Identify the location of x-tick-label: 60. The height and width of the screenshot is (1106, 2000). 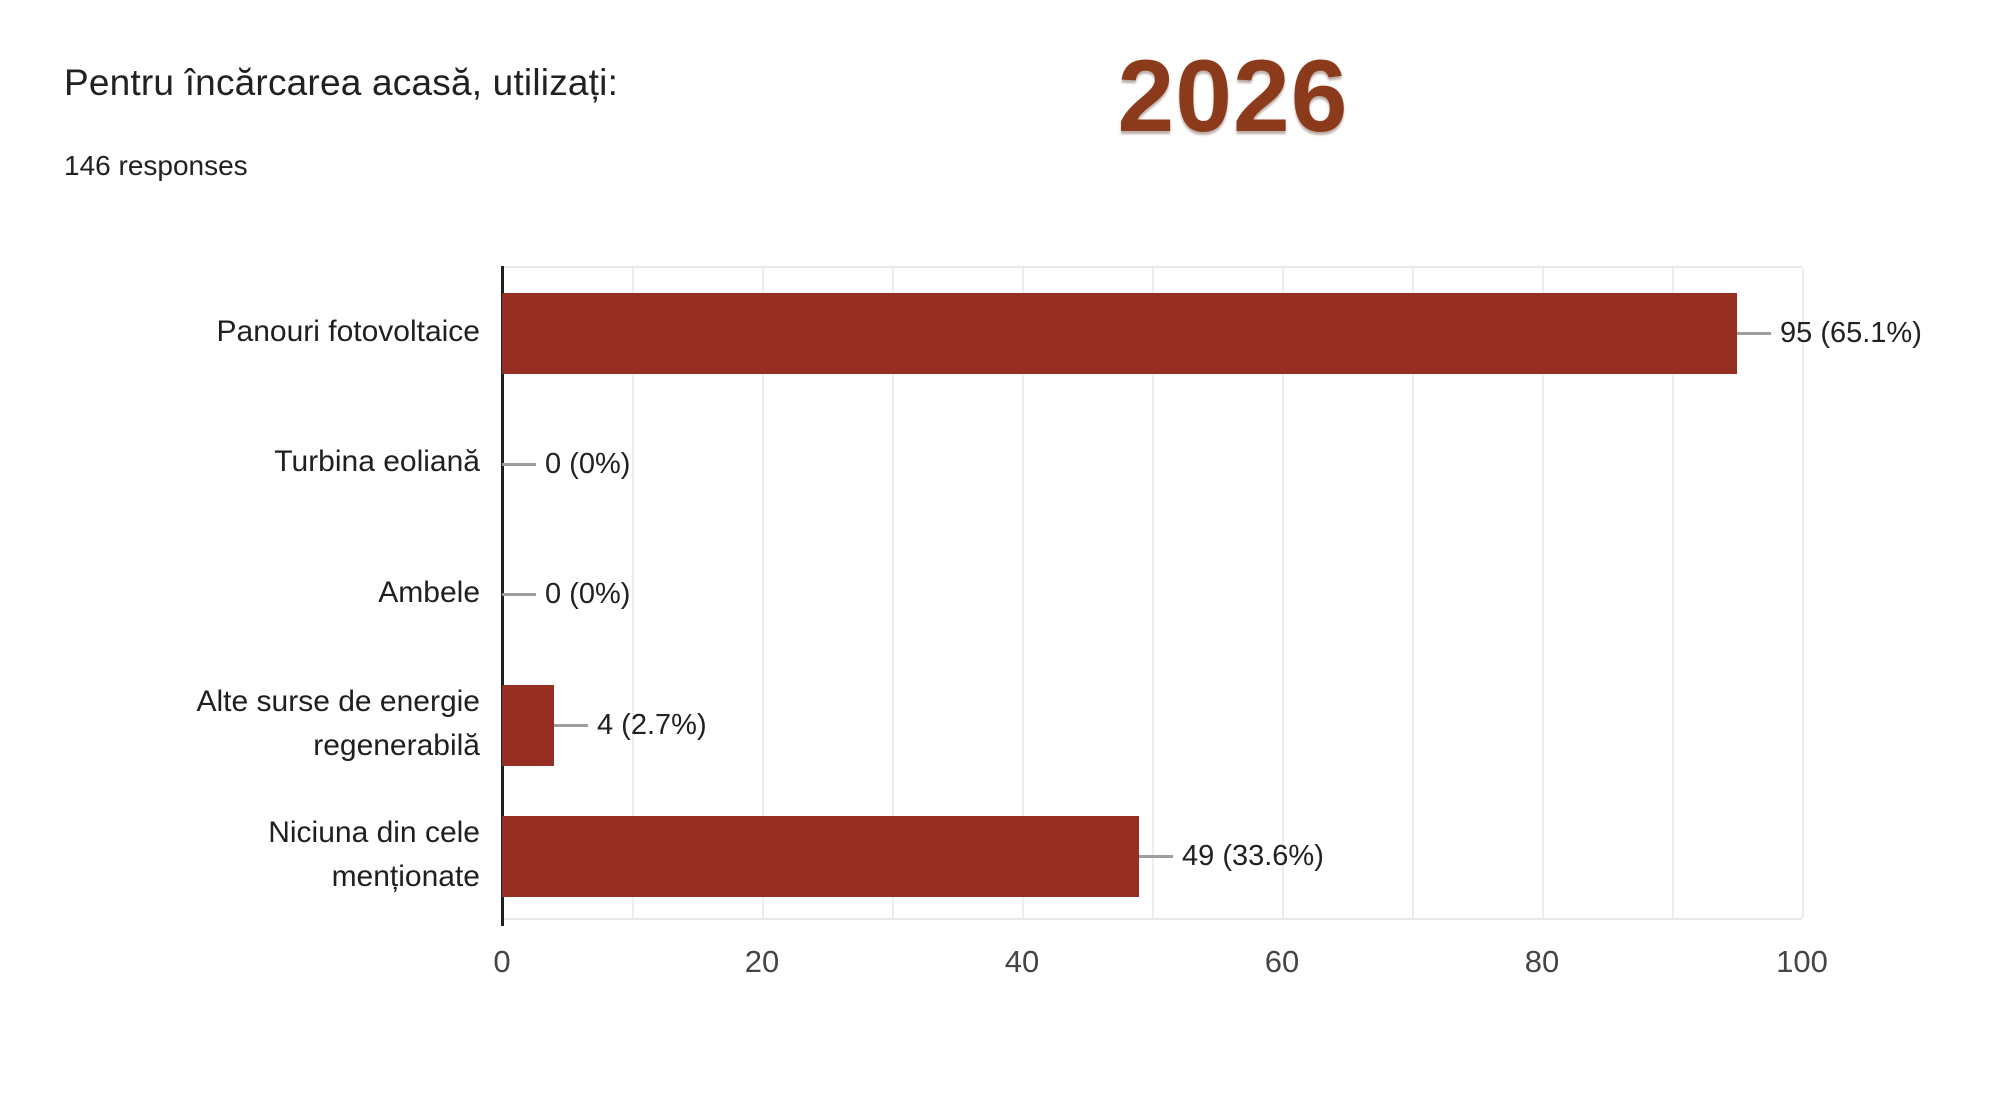
(1282, 961).